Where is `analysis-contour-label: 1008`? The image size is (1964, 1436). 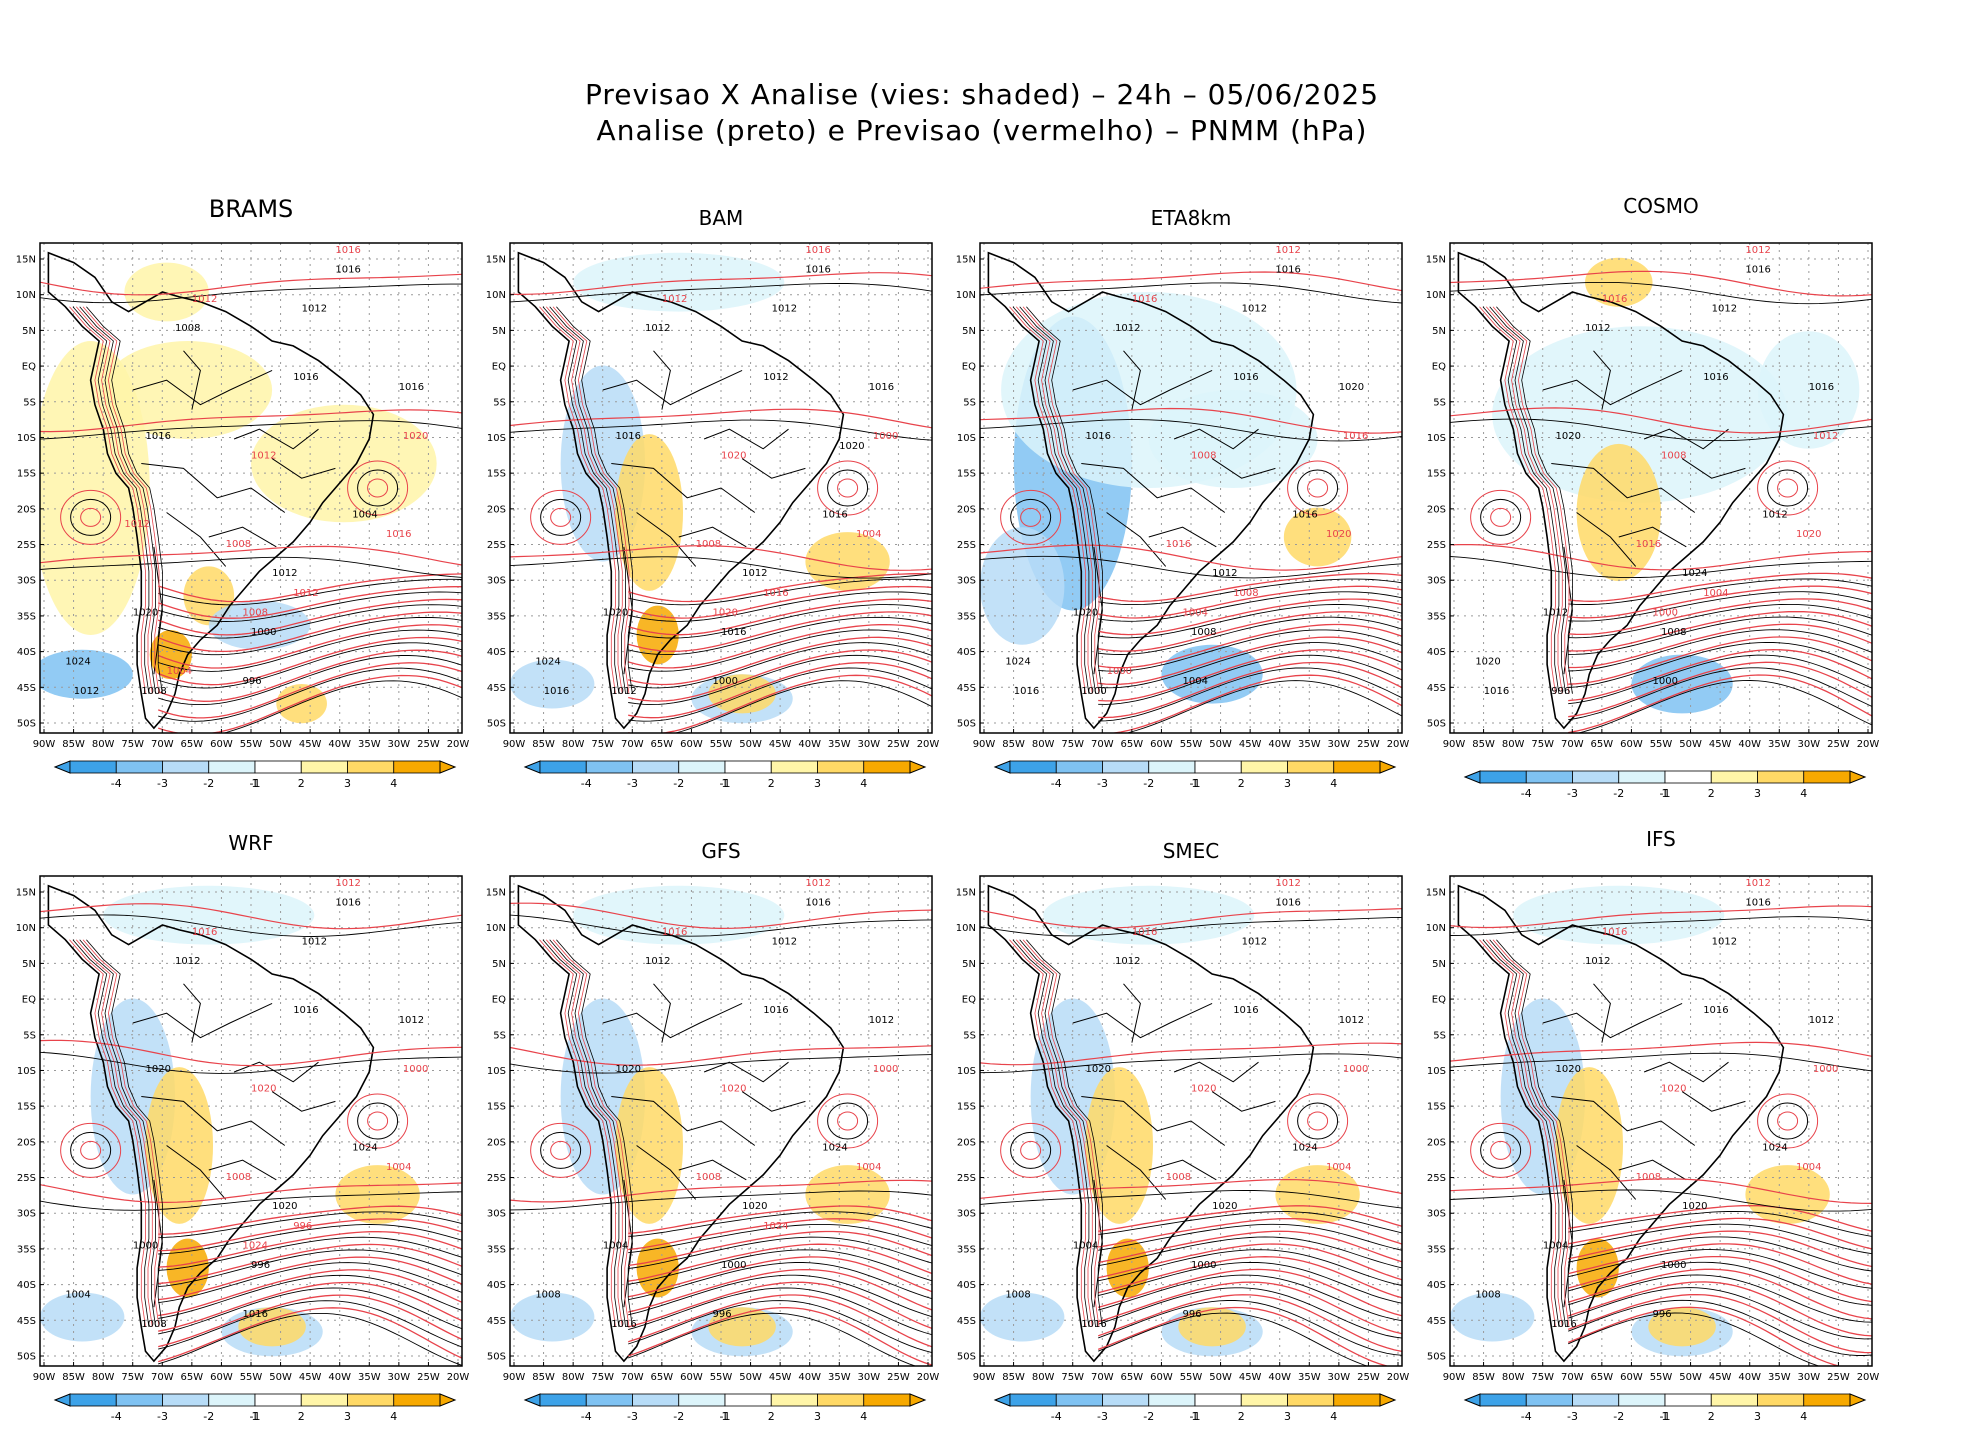 analysis-contour-label: 1008 is located at coordinates (153, 1324).